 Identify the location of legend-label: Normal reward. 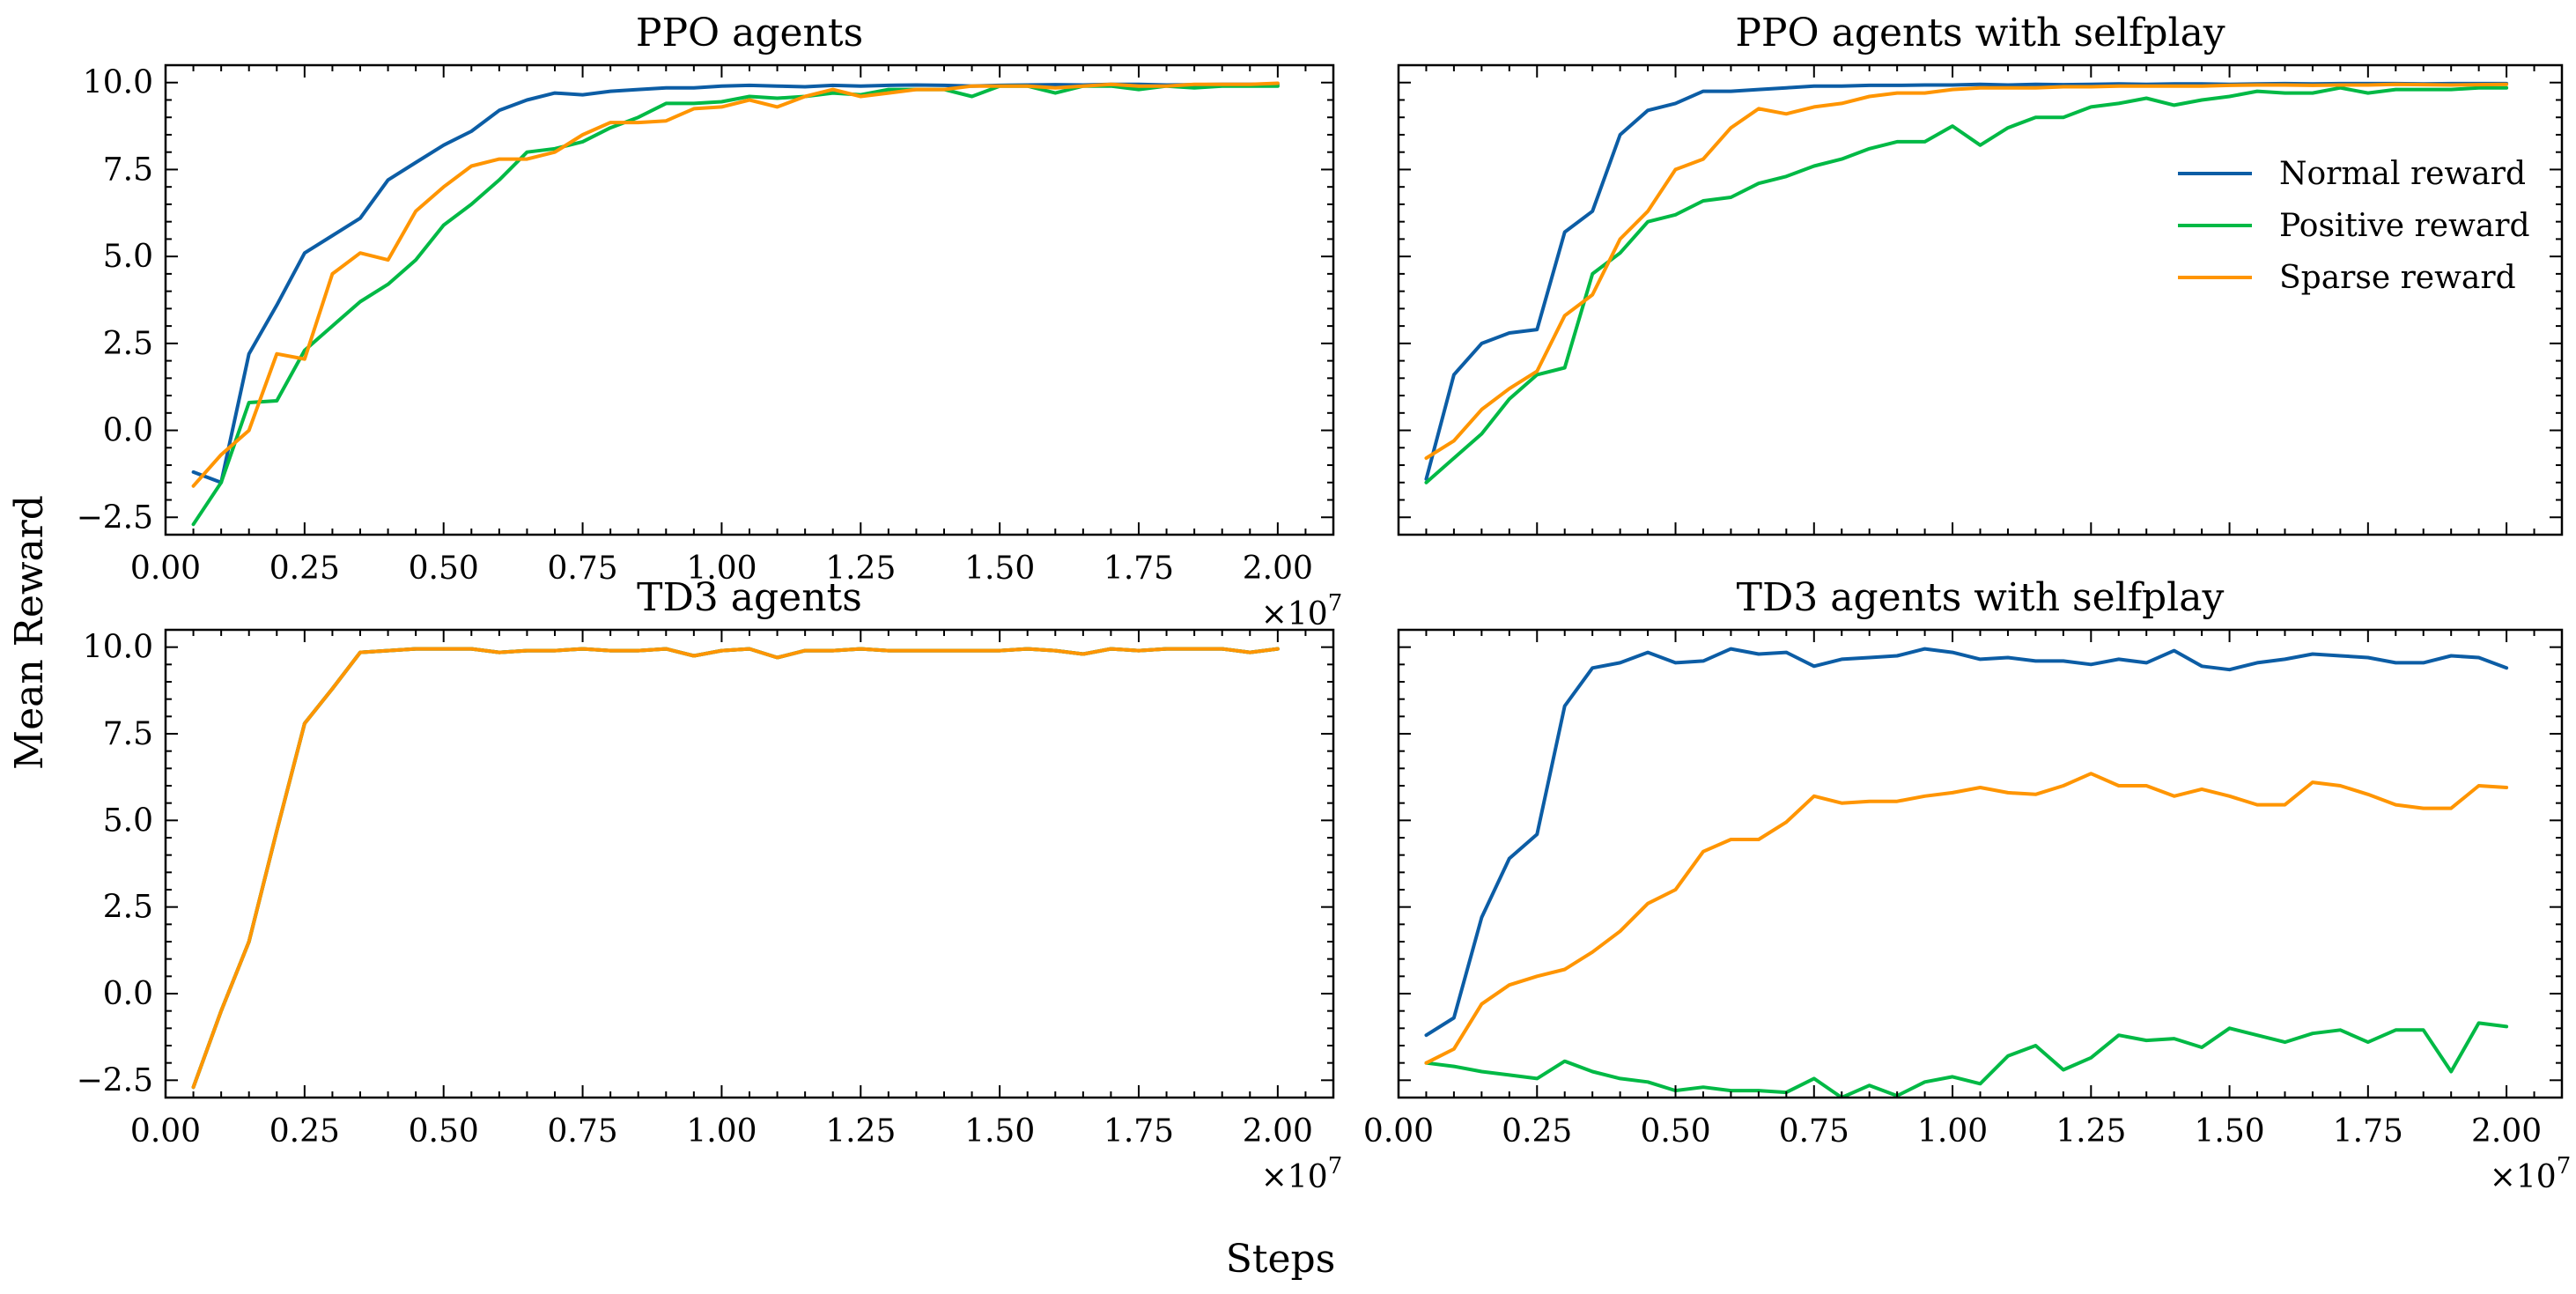
(2402, 174).